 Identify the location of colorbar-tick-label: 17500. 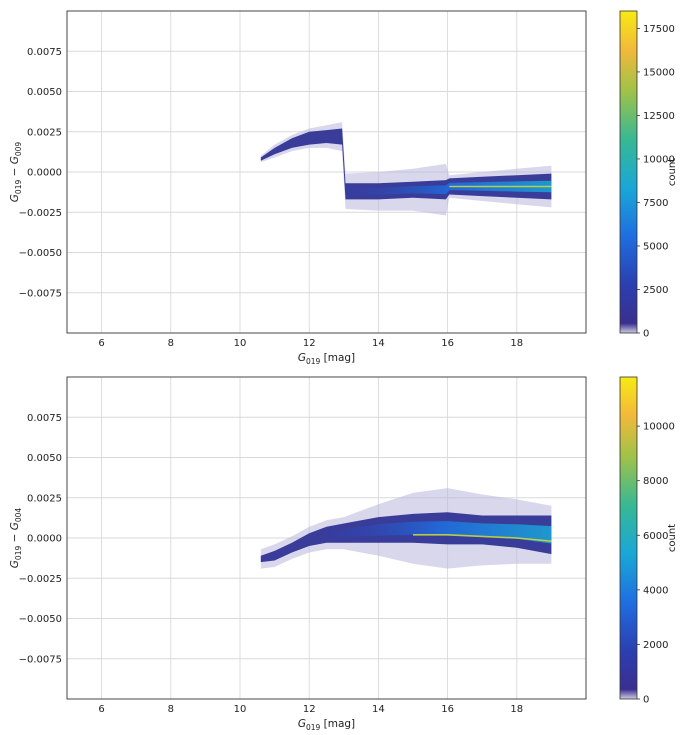
(659, 29).